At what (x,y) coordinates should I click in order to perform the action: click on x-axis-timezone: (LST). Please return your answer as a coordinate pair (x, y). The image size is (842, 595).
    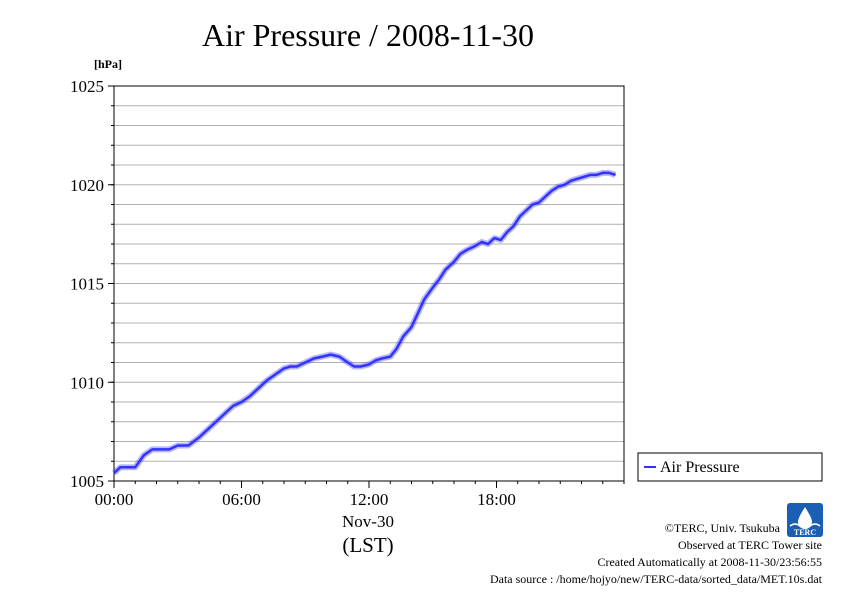
    Looking at the image, I should click on (367, 545).